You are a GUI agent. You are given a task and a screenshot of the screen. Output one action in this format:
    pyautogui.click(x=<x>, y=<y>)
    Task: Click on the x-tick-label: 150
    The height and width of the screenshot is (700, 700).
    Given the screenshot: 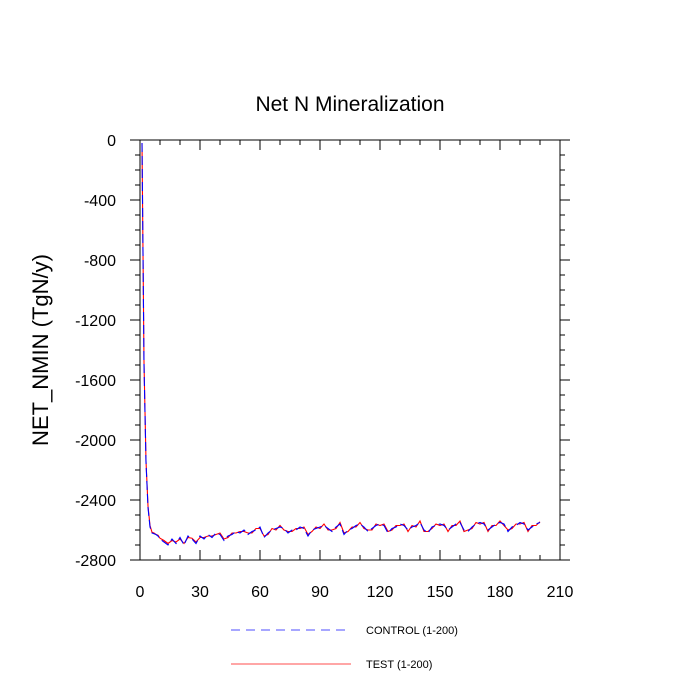 What is the action you would take?
    pyautogui.click(x=440, y=592)
    